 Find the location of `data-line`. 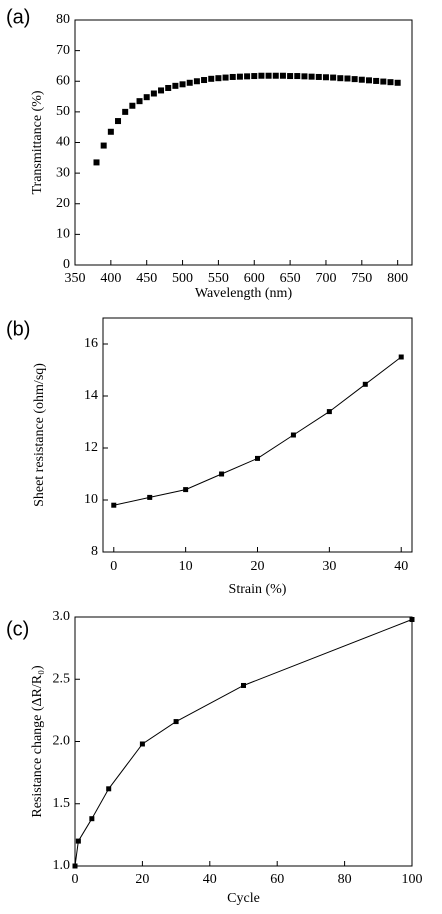

data-line is located at coordinates (257, 431).